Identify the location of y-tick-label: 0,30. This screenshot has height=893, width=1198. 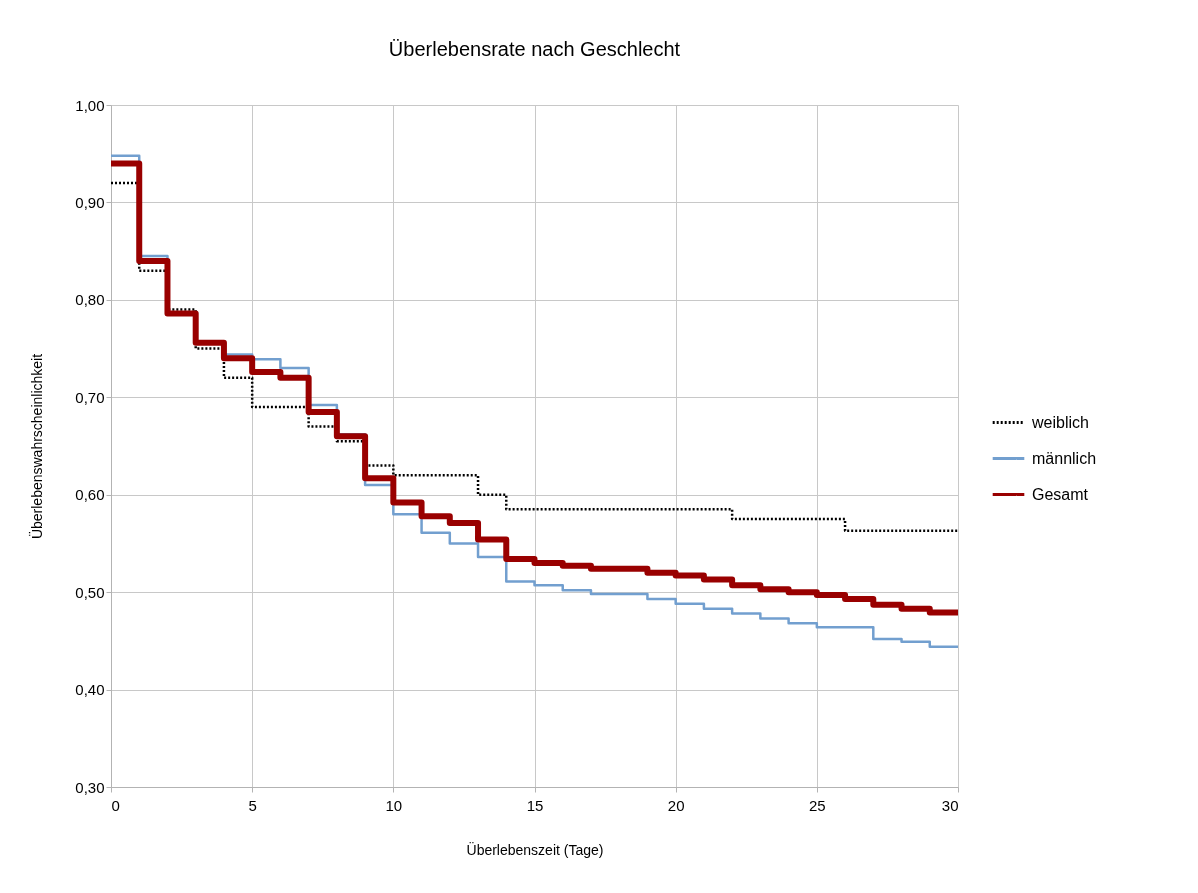
(90, 787).